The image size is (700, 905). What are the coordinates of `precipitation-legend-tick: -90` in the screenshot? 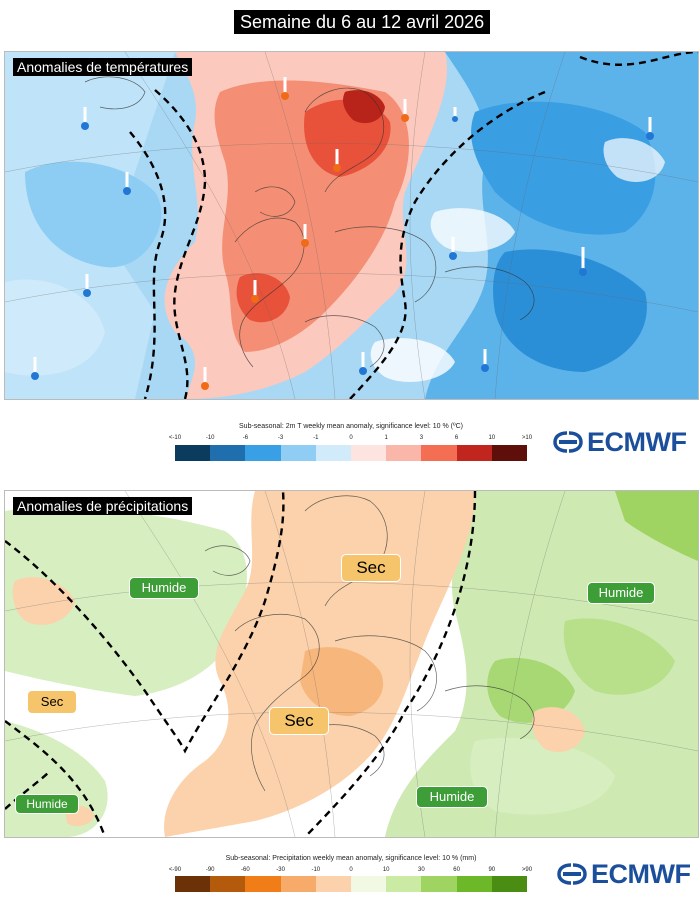 It's located at (210, 870).